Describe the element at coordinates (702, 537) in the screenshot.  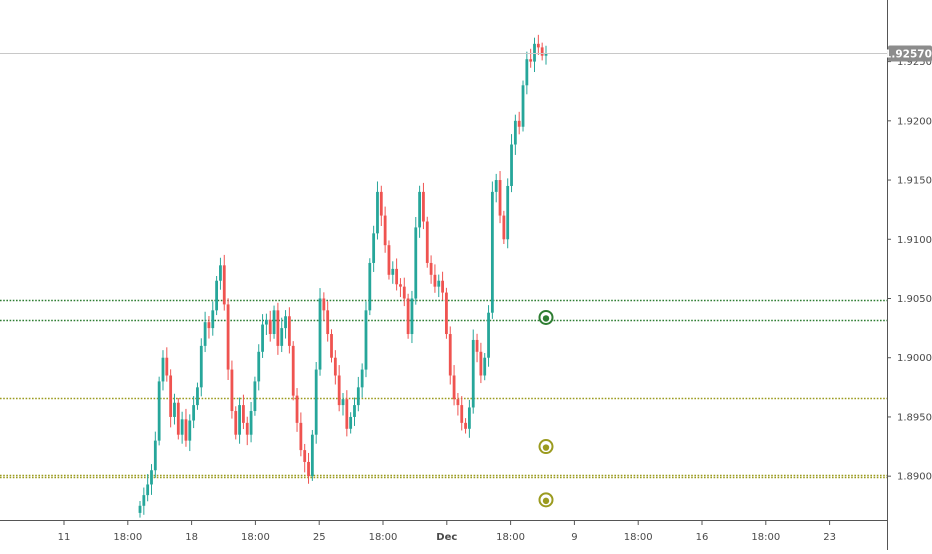
I see `x-tick-label: 16` at that location.